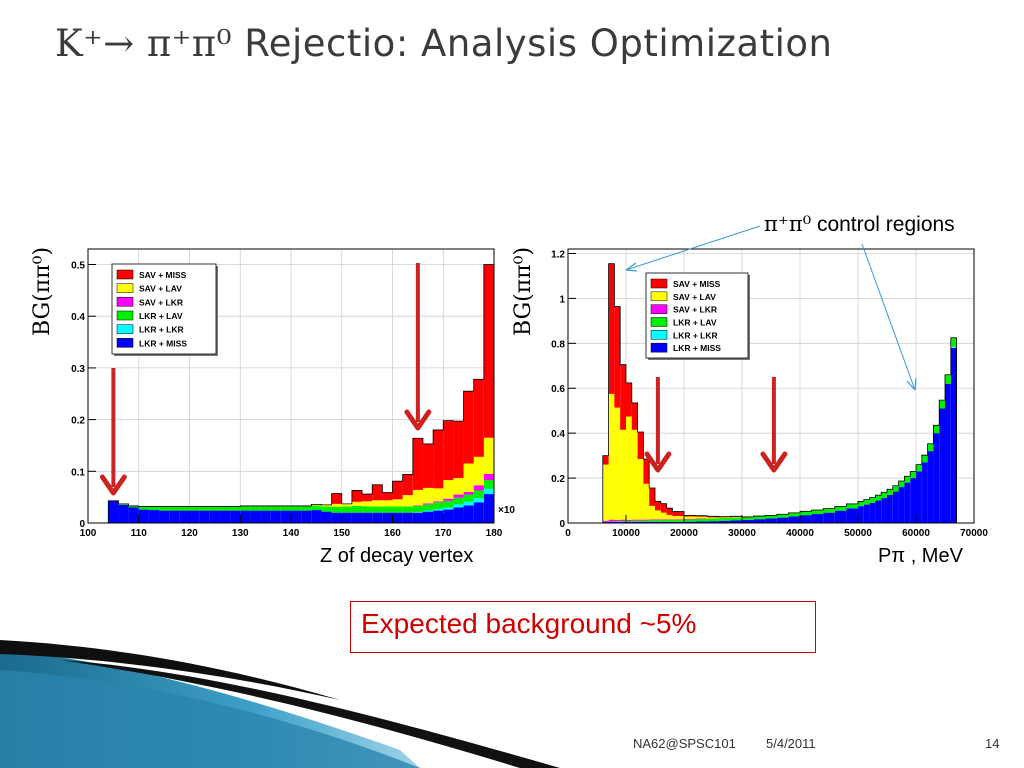 This screenshot has height=768, width=1024. Describe the element at coordinates (558, 344) in the screenshot. I see `y-tick-label: 0.8` at that location.